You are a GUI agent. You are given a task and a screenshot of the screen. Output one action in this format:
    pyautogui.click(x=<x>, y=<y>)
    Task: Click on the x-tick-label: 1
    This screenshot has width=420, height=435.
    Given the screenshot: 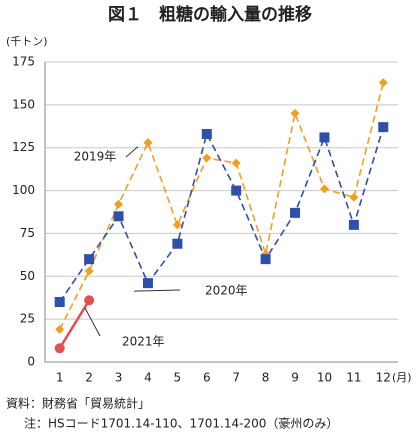 What is the action you would take?
    pyautogui.click(x=60, y=378)
    